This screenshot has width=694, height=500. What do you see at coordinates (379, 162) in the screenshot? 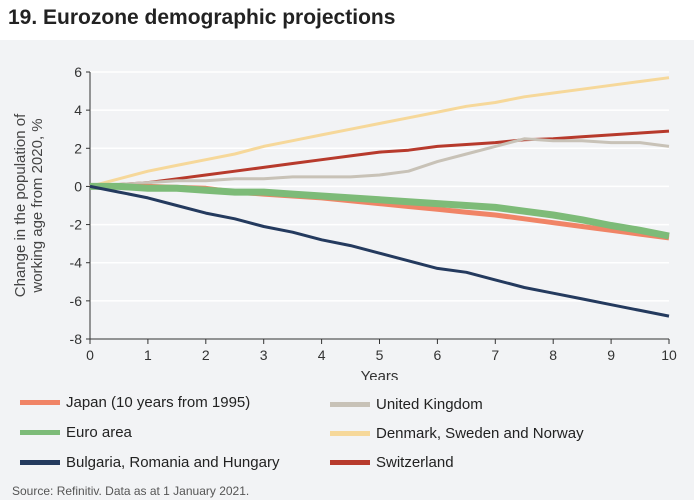
I see `series-line-united-kingdom` at bounding box center [379, 162].